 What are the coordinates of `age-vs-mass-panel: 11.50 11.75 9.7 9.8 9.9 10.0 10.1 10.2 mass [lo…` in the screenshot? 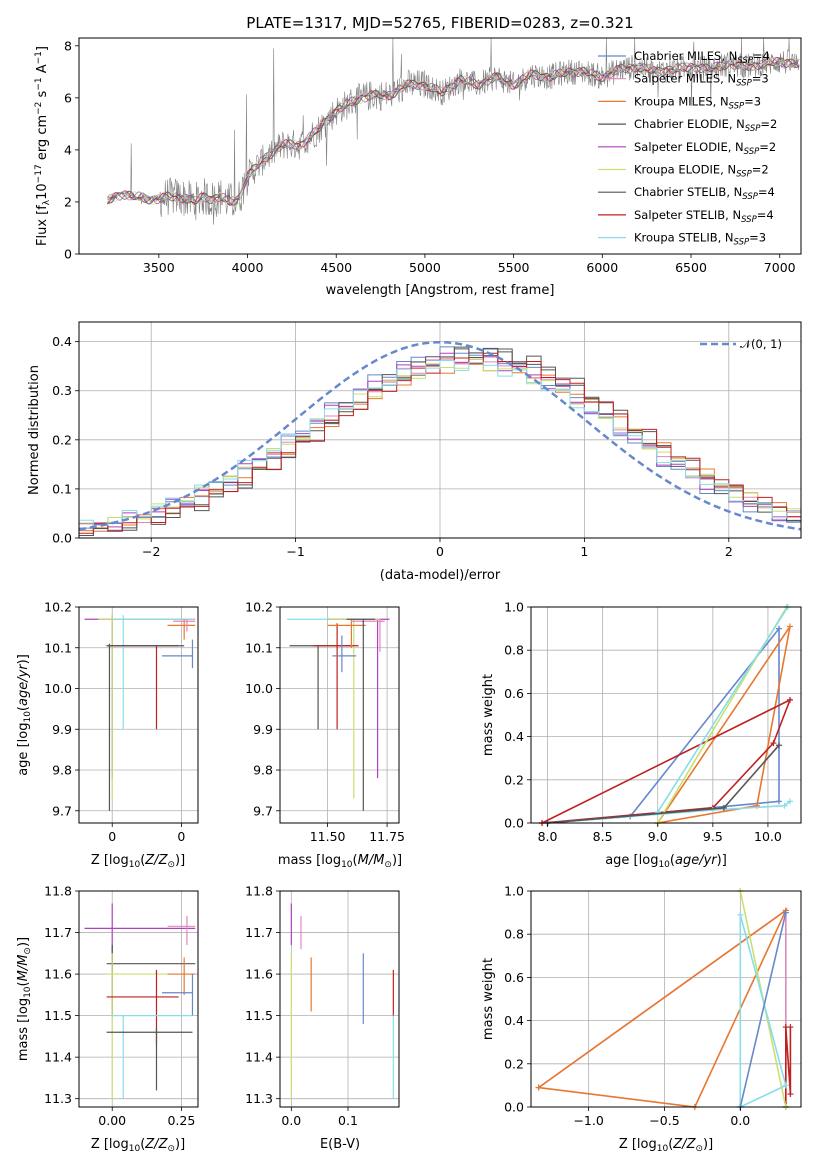 It's located at (325, 735).